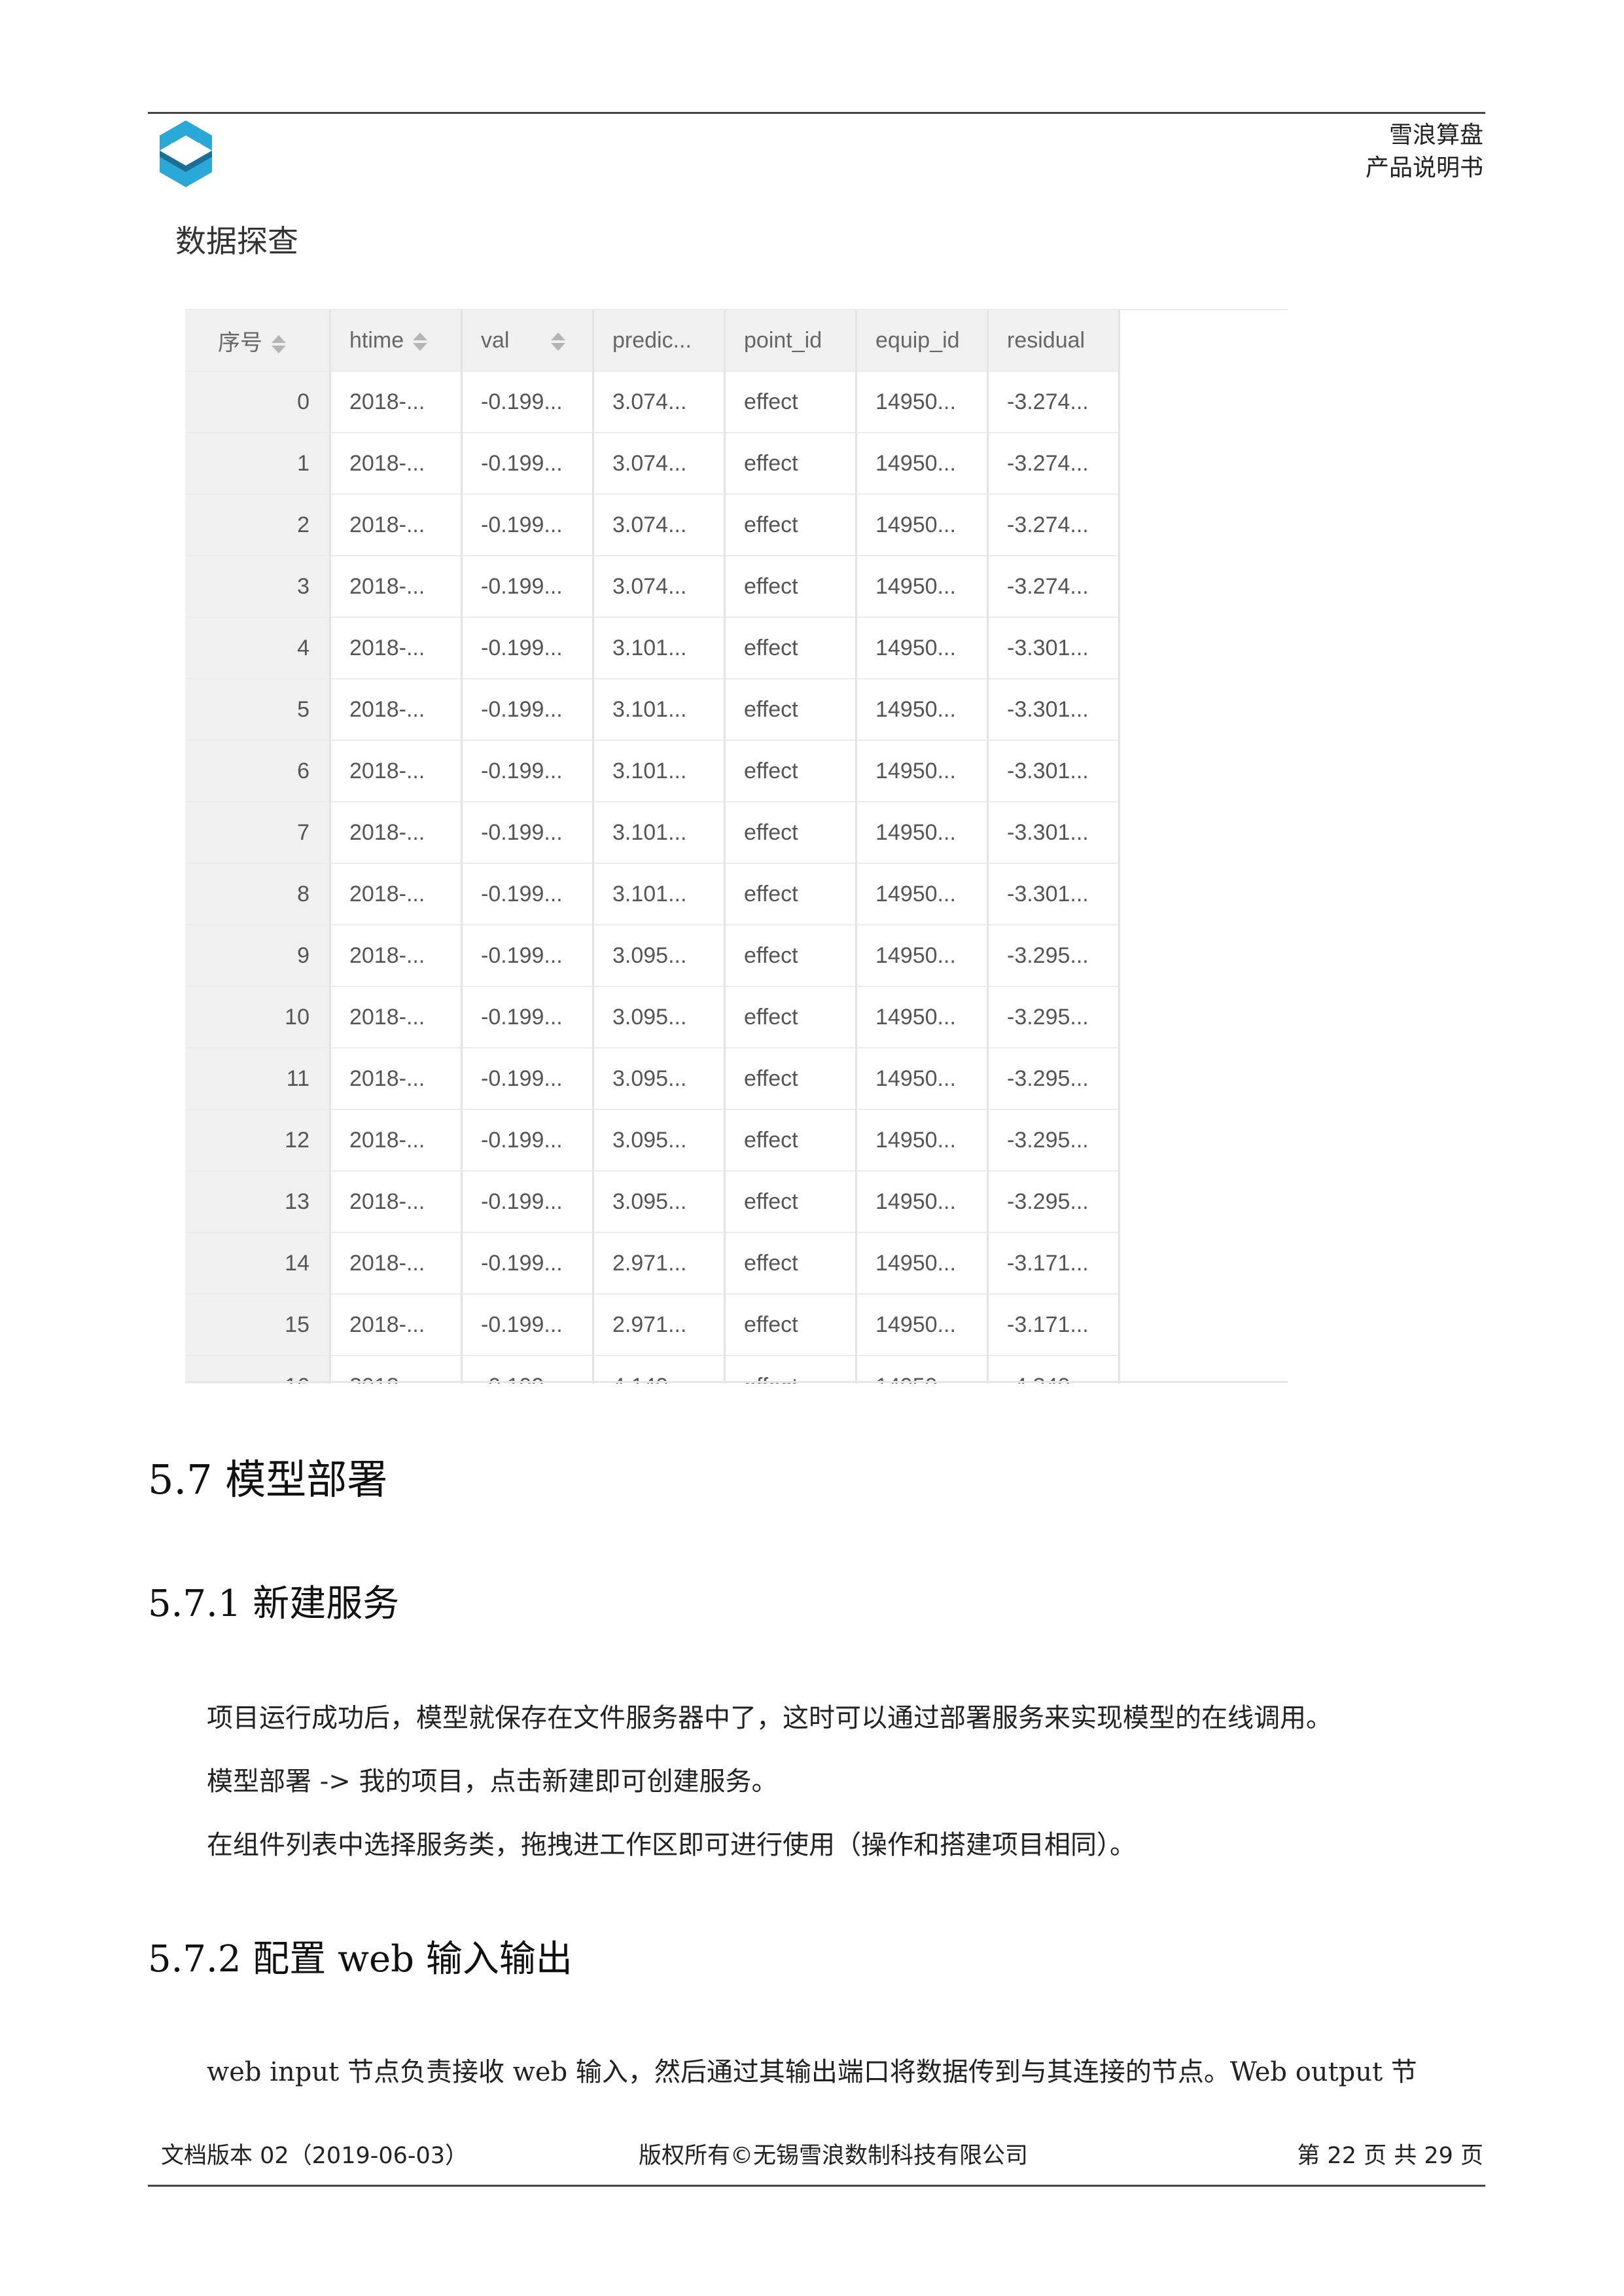  Describe the element at coordinates (816, 113) in the screenshot. I see `header-rule` at that location.